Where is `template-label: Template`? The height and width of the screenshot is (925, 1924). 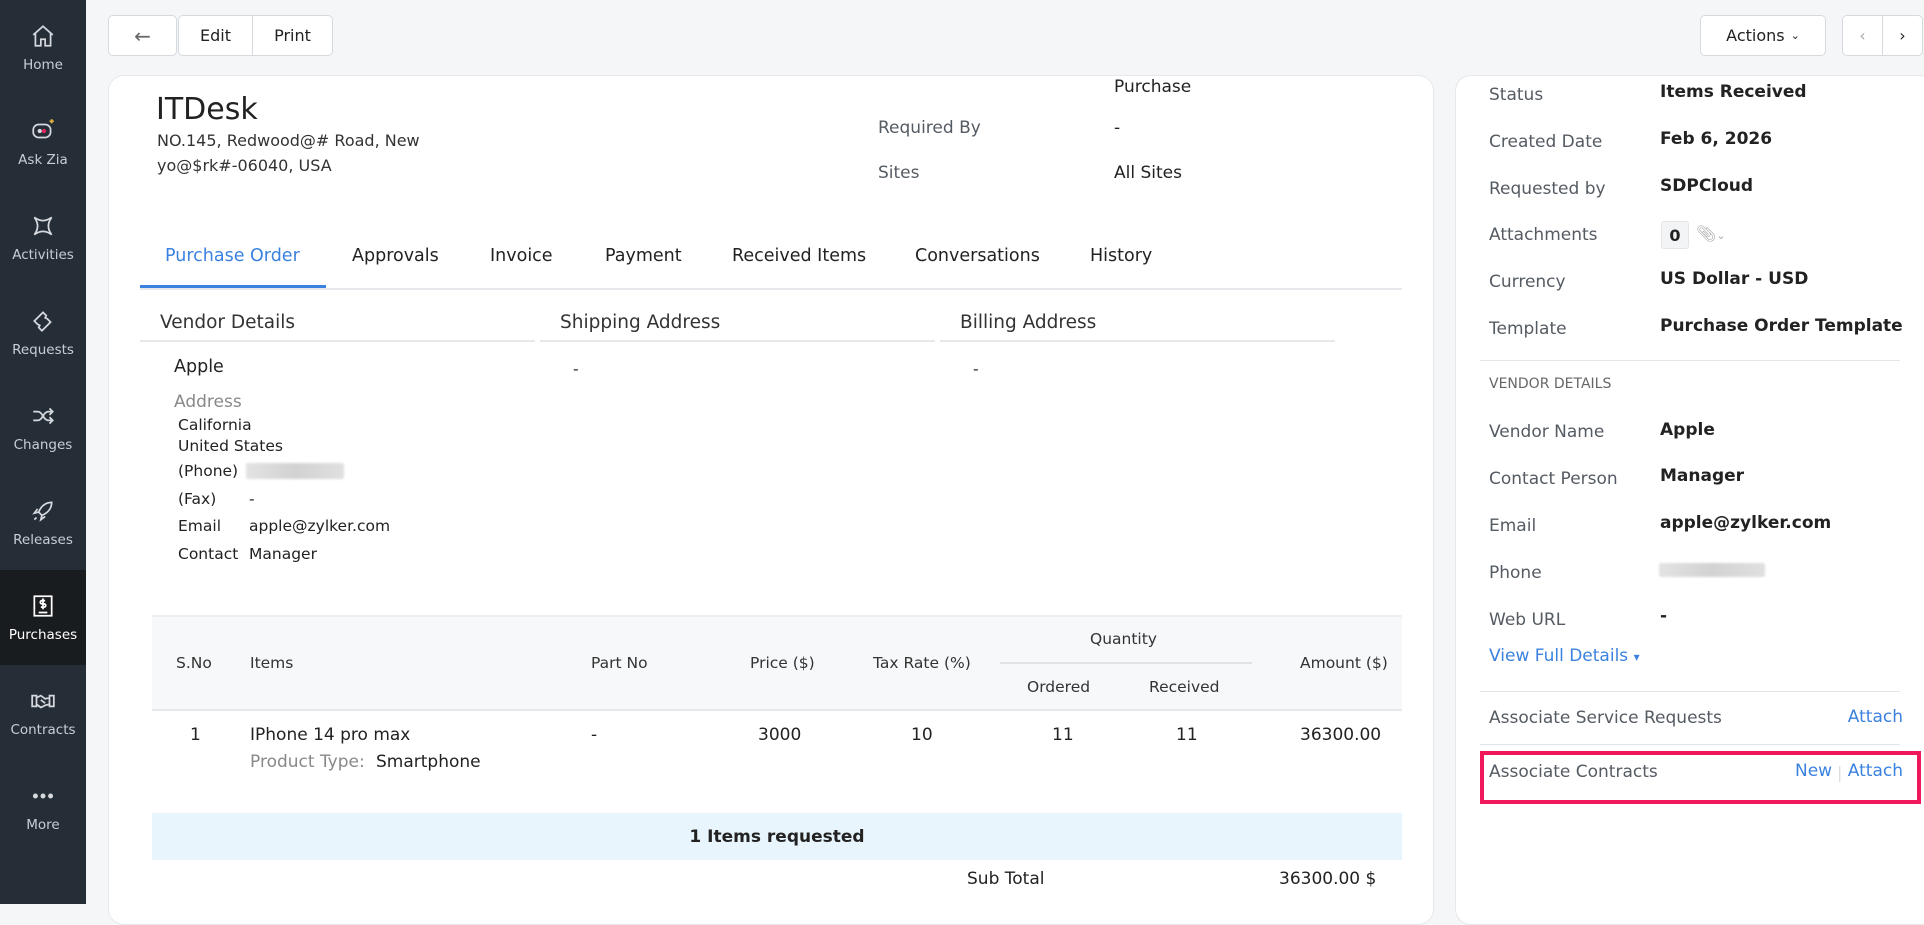
template-label: Template is located at coordinates (1528, 329).